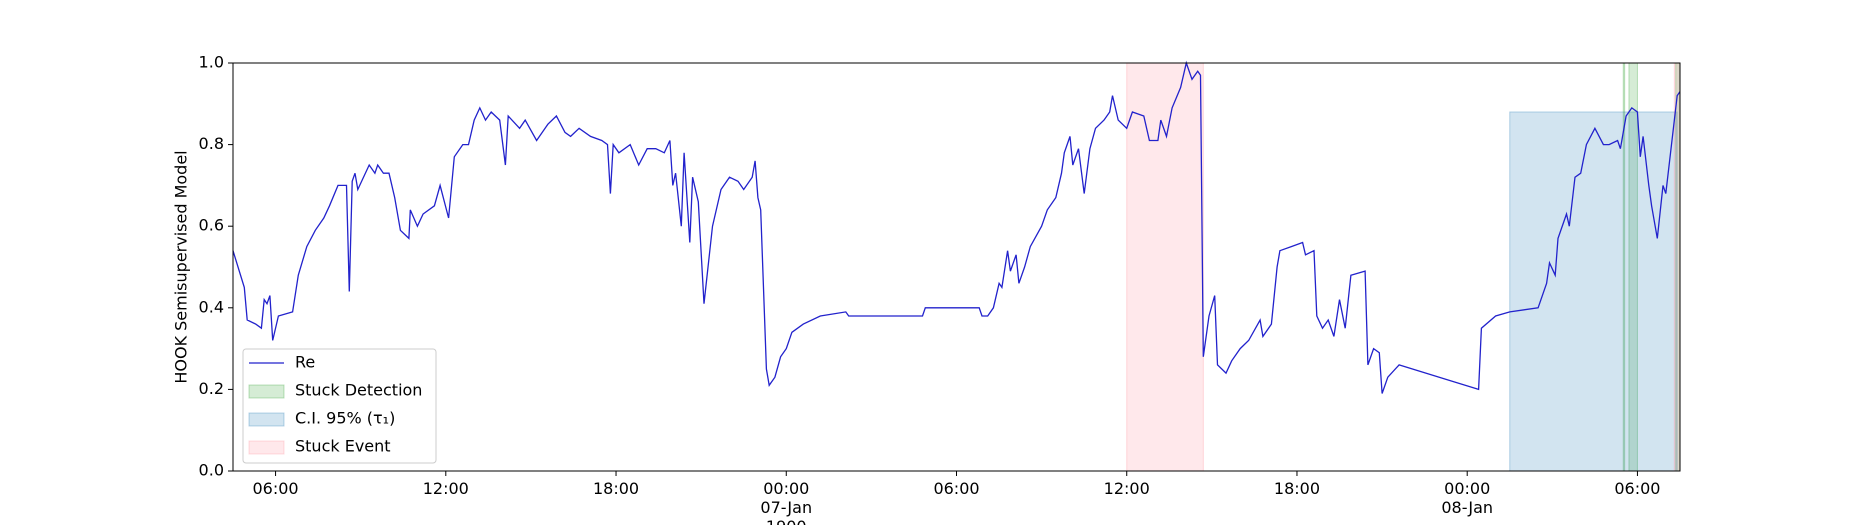 Image resolution: width=1850 pixels, height=525 pixels. Describe the element at coordinates (358, 390) in the screenshot. I see `legend-label: Stuck Detection` at that location.